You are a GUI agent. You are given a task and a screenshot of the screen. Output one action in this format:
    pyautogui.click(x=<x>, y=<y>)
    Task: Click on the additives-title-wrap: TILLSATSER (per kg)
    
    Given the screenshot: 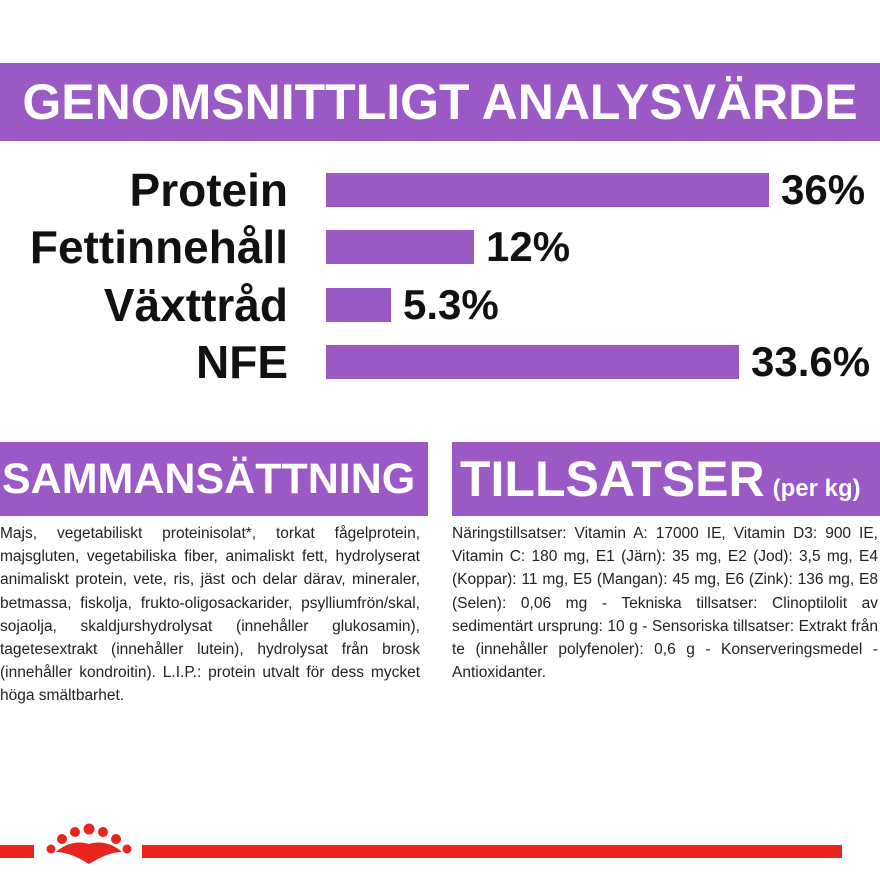 What is the action you would take?
    pyautogui.click(x=660, y=479)
    